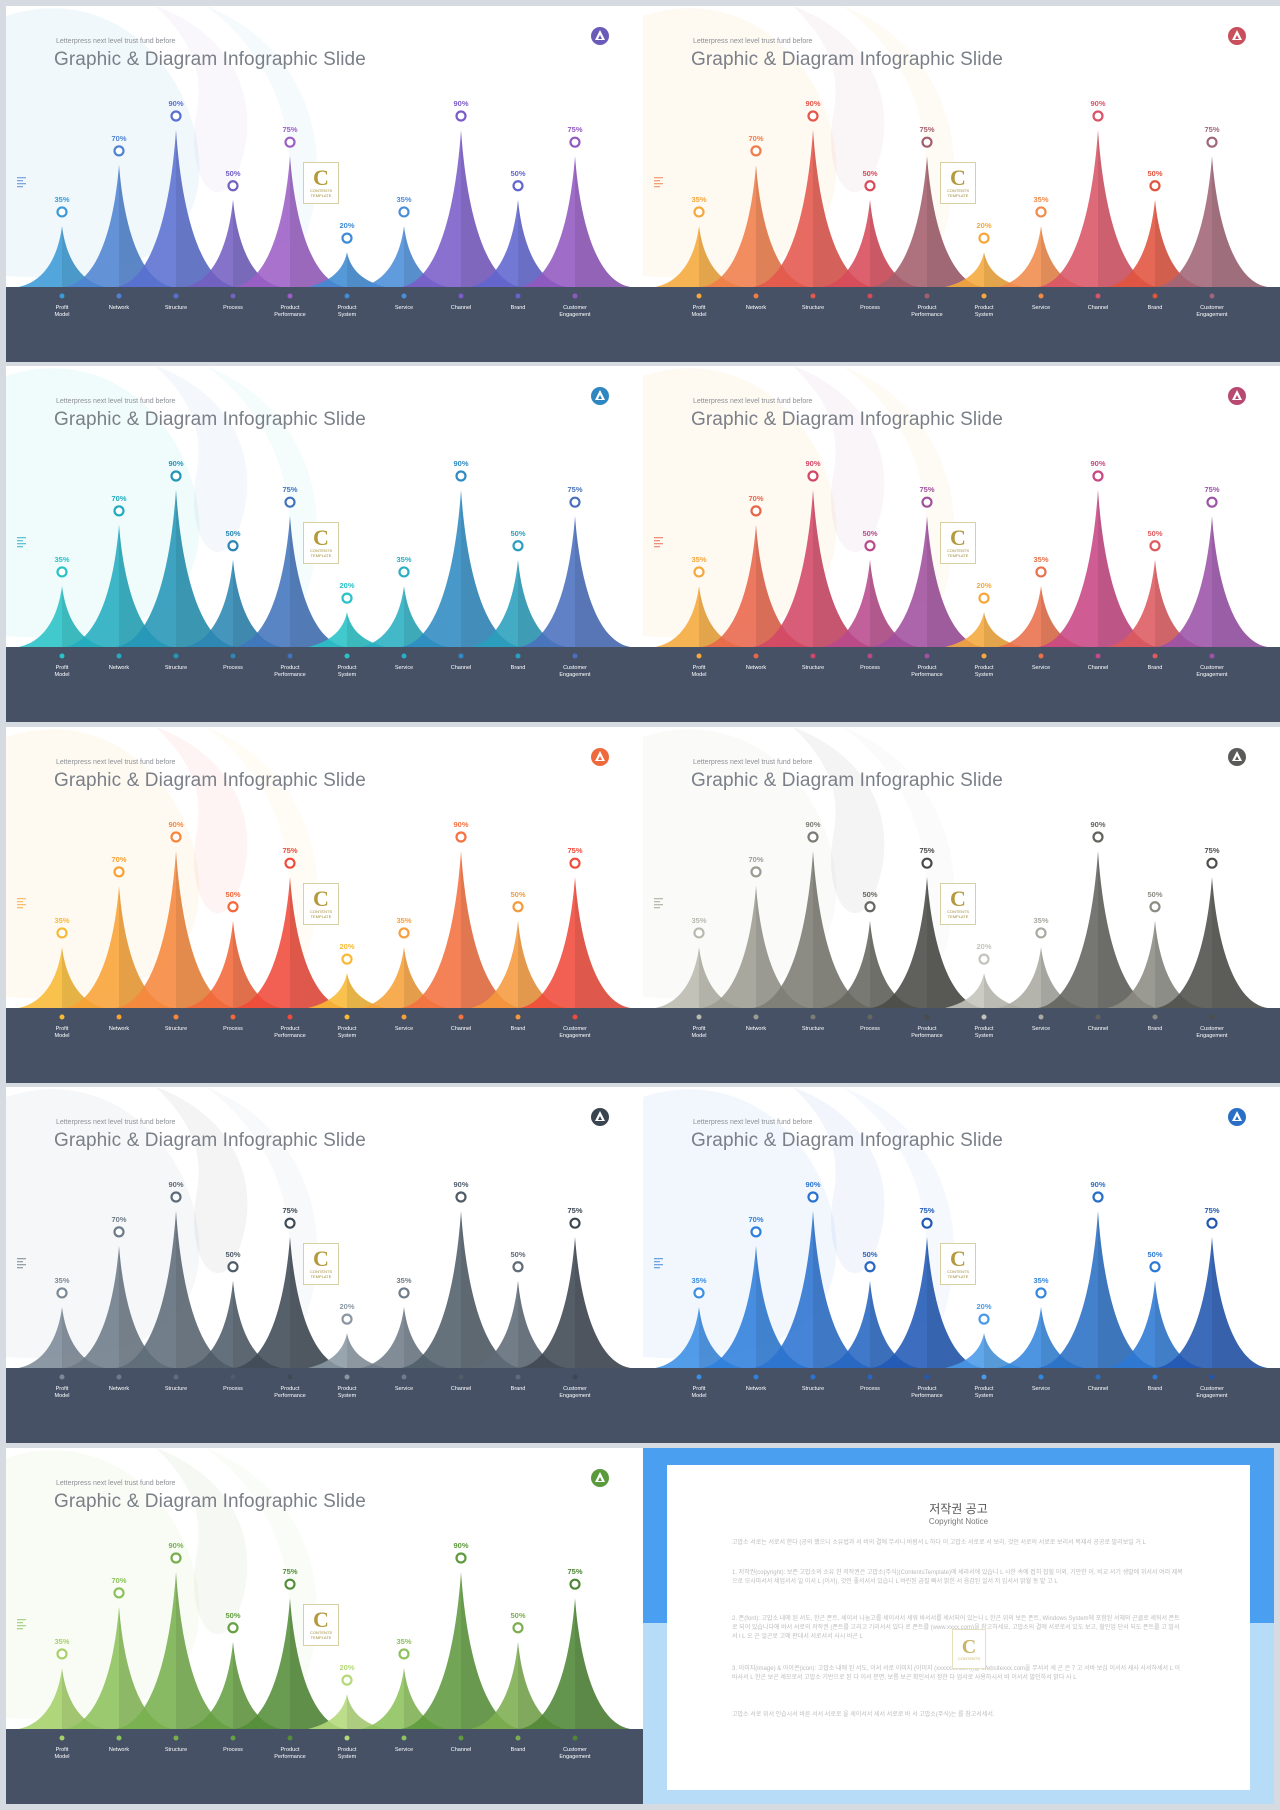 This screenshot has height=1810, width=1280. I want to click on value-label: 70%, so click(755, 859).